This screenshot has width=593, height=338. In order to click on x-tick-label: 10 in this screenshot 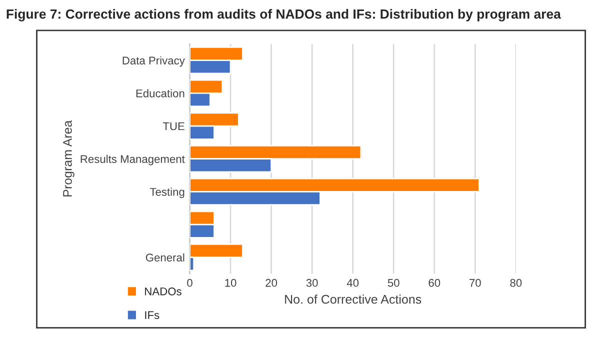, I will do `click(230, 282)`.